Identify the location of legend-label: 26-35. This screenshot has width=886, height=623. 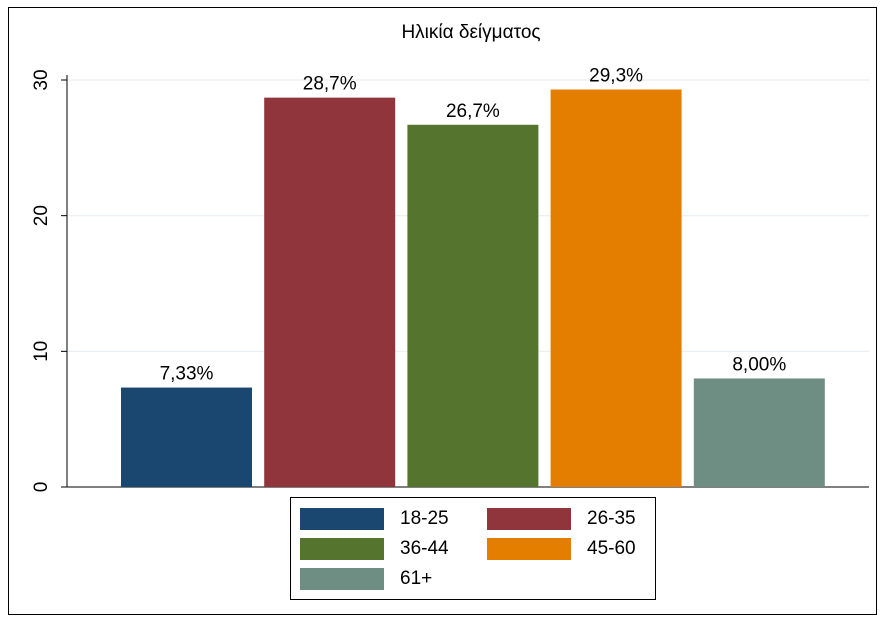
(611, 518).